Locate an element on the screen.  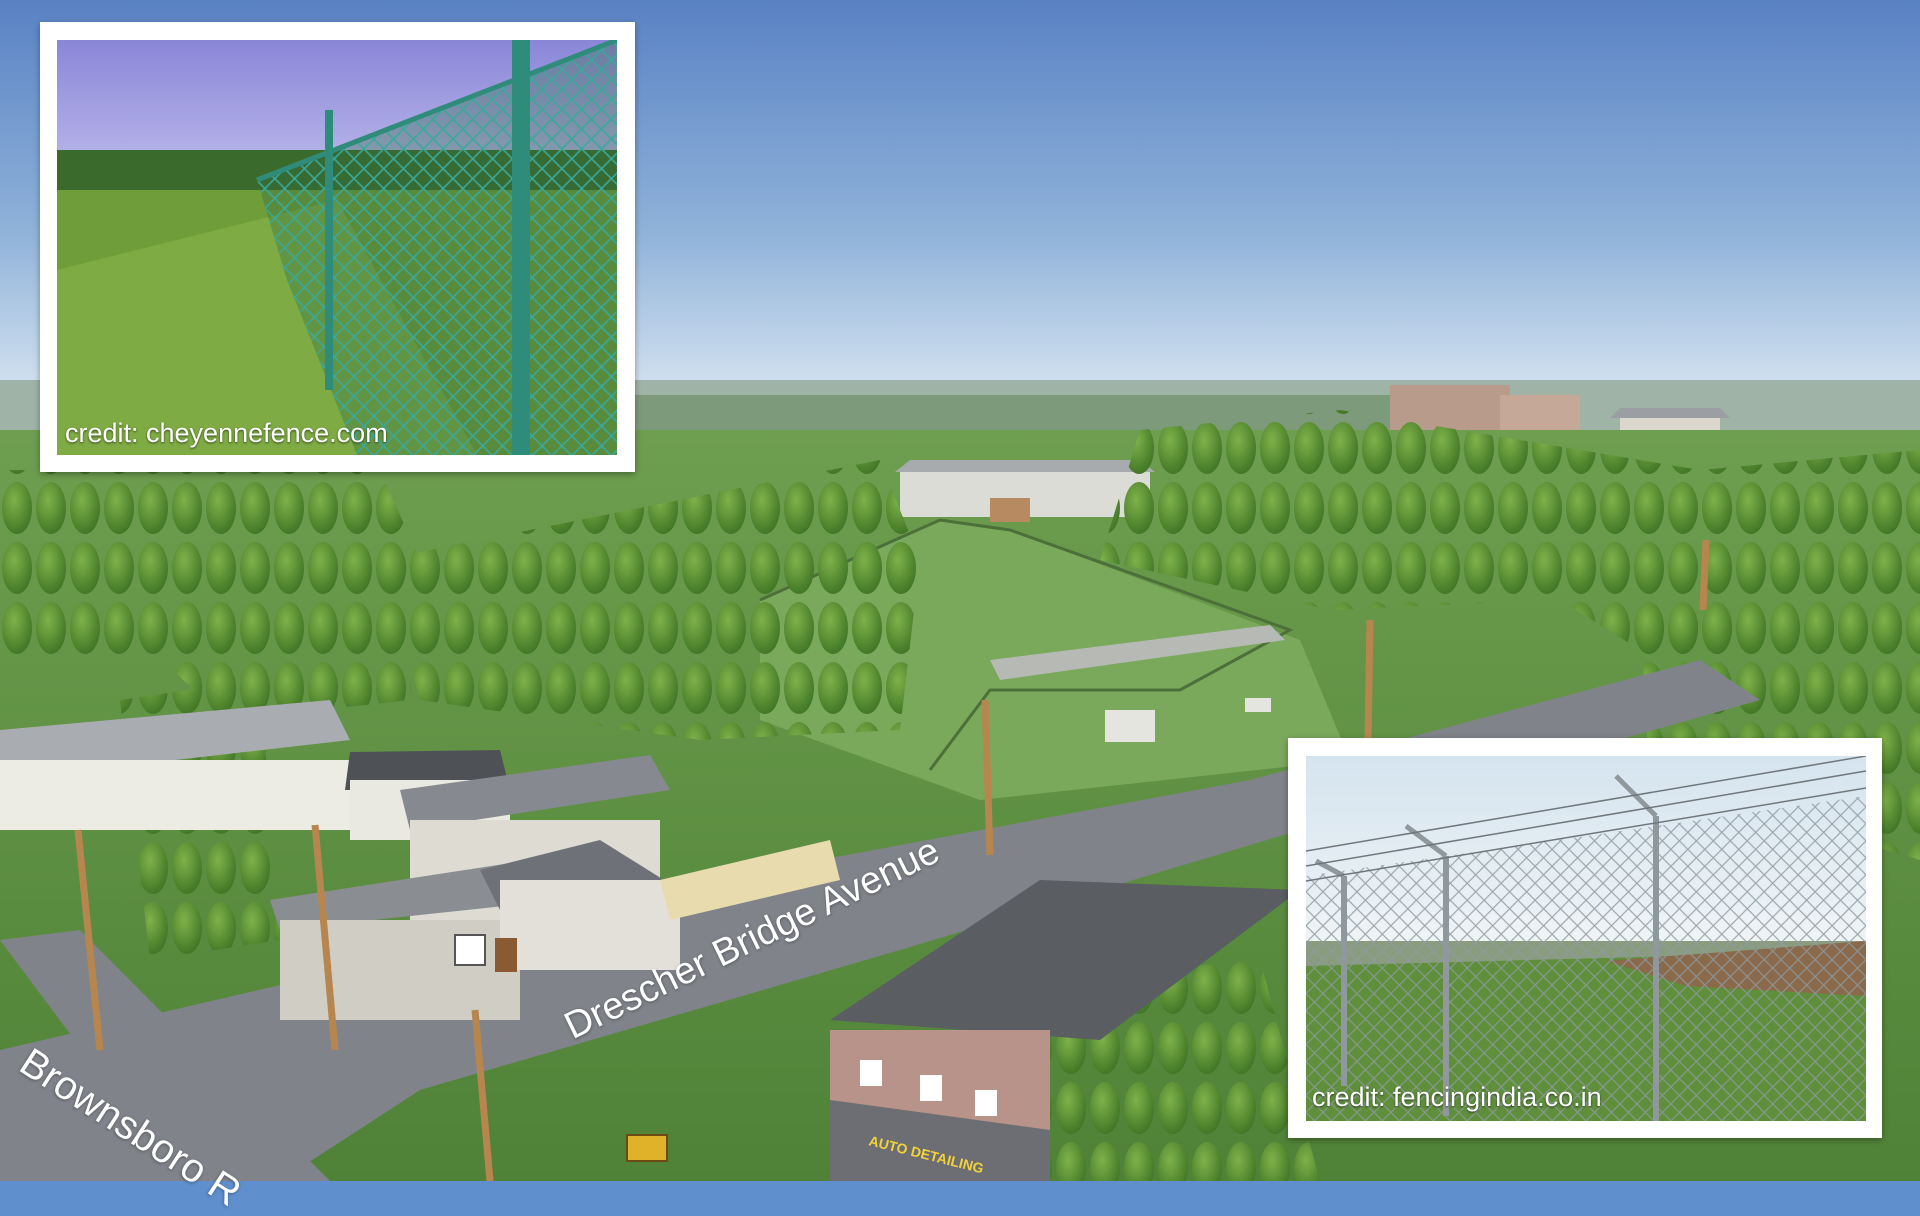
houses is located at coordinates (420, 860).